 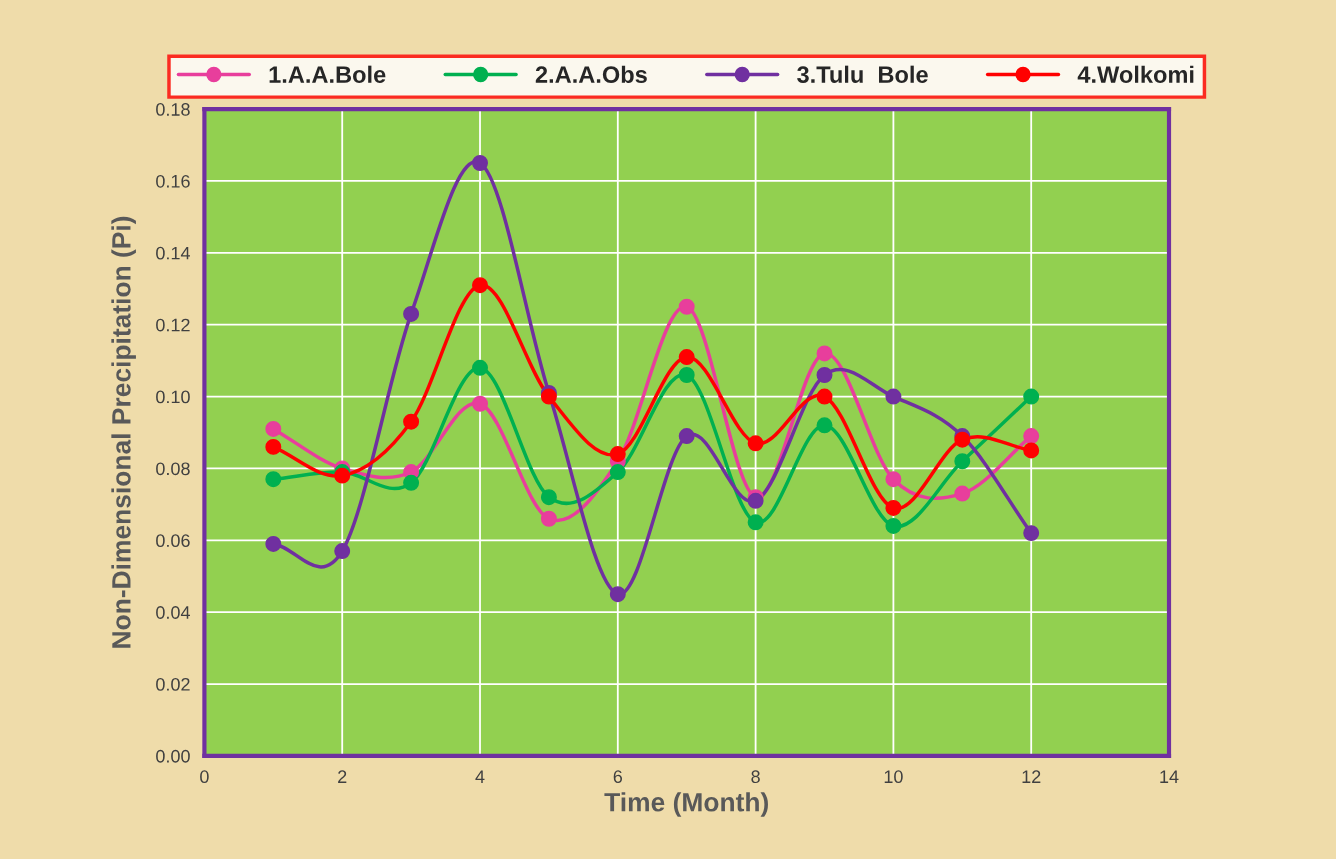 What do you see at coordinates (591, 74) in the screenshot?
I see `legend-label: 2.A.A.Obs` at bounding box center [591, 74].